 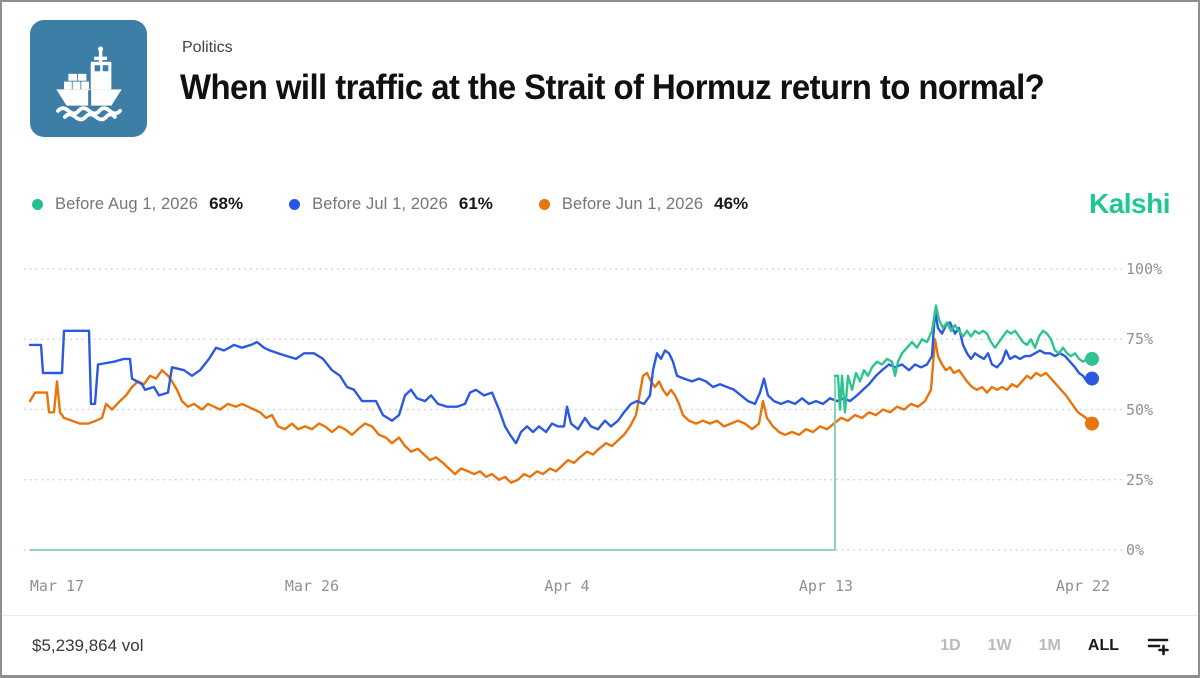 I want to click on legend-item-before-aug-1-2026: Before Aug 1, 2026 68%, so click(x=137, y=204).